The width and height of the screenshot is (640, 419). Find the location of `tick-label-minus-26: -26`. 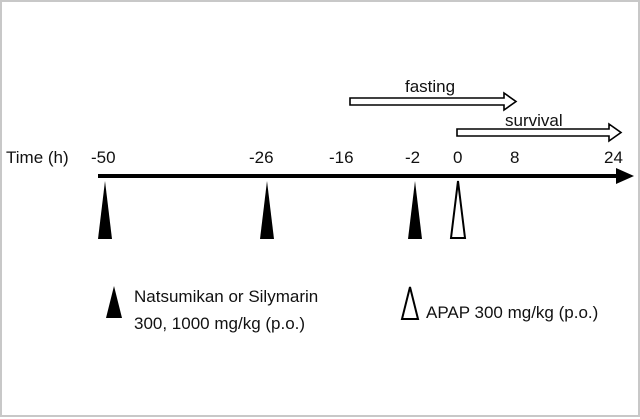

tick-label-minus-26: -26 is located at coordinates (261, 157).